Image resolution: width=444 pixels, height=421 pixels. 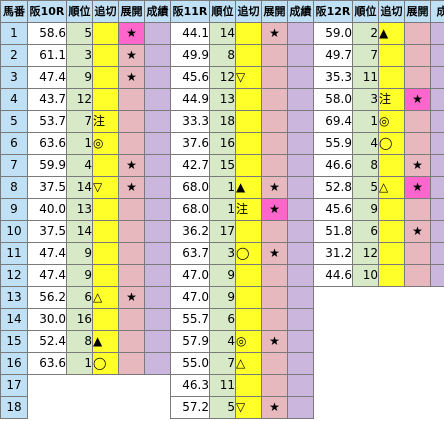 I want to click on r10-workout-cell: ◯, so click(x=105, y=363).